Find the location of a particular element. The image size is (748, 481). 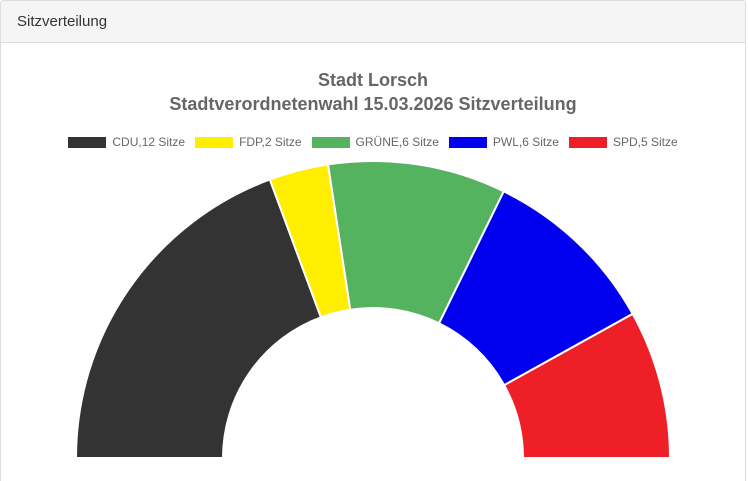

legend-item: PWL,6 Sitze is located at coordinates (503, 142).